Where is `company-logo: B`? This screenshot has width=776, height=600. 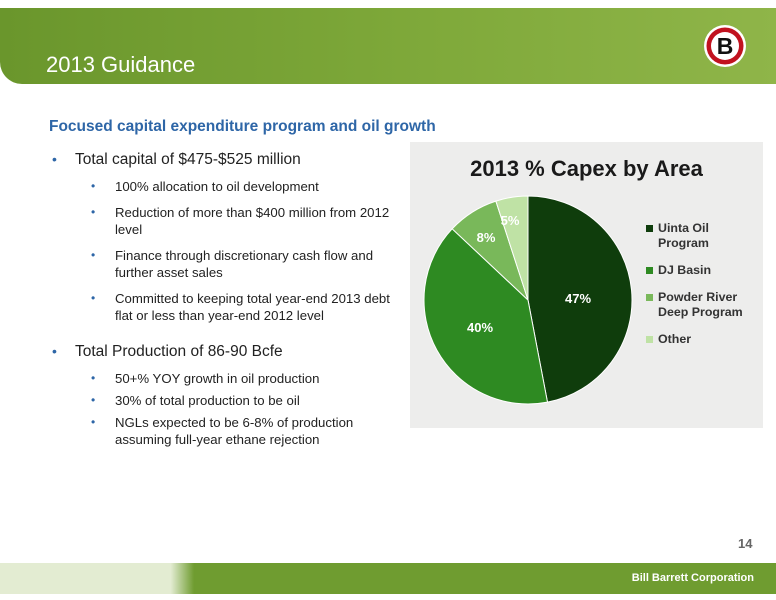 company-logo: B is located at coordinates (725, 46).